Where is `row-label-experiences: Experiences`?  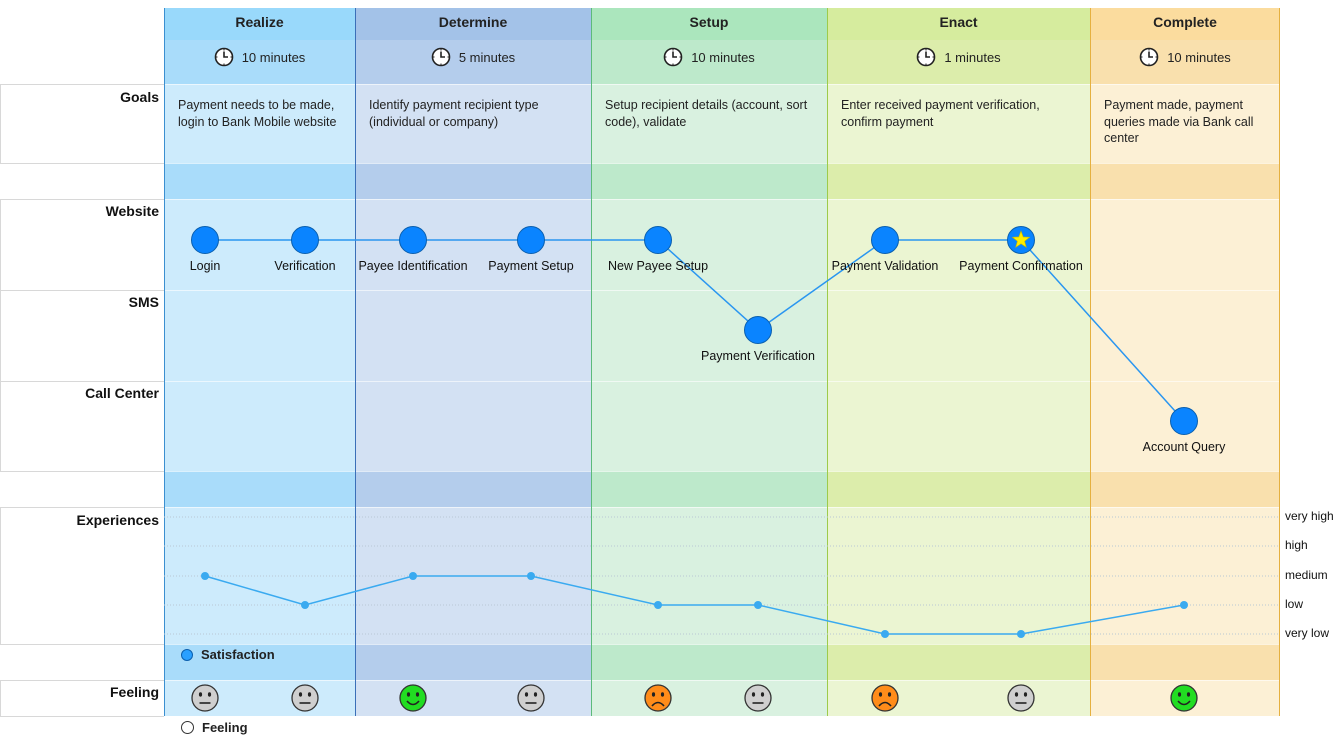 row-label-experiences: Experiences is located at coordinates (118, 520).